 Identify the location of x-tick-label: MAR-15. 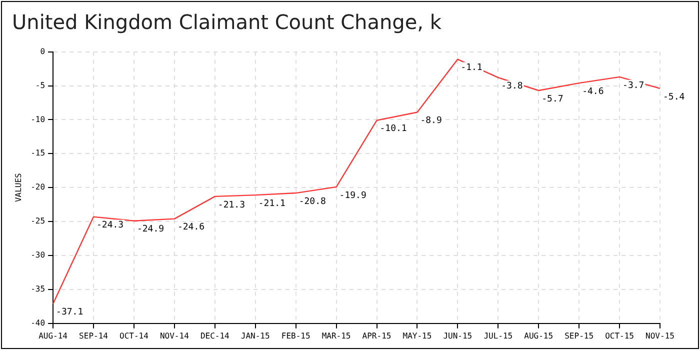
(336, 335).